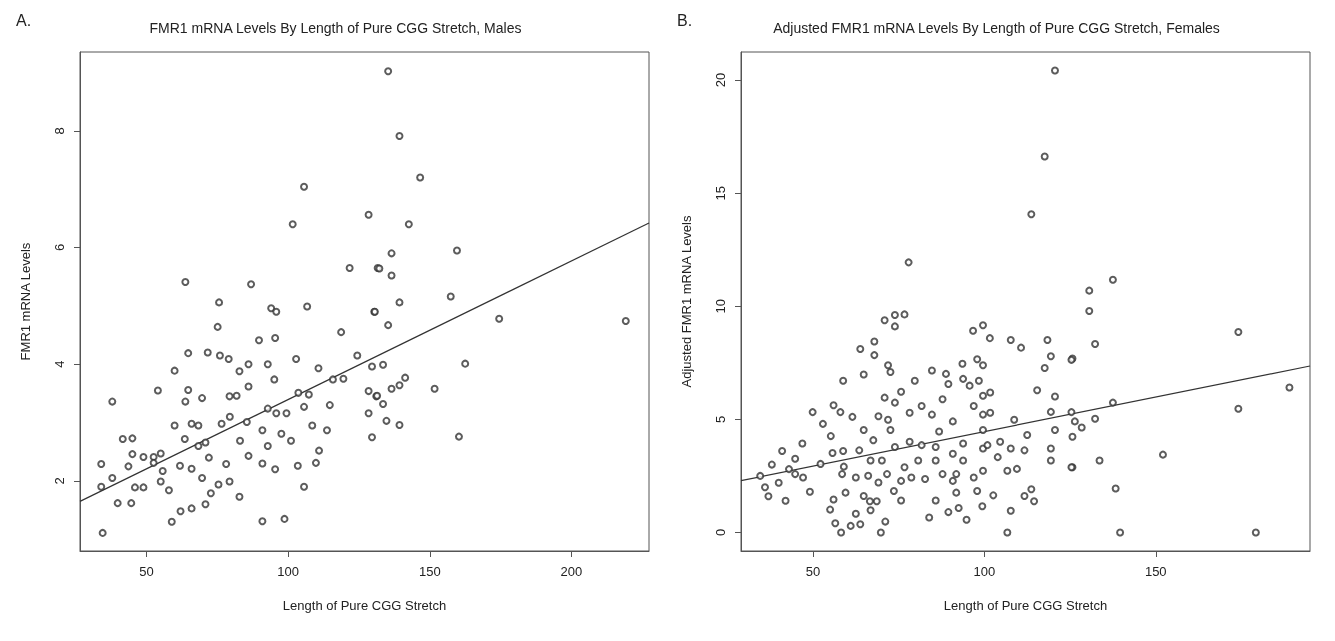 The height and width of the screenshot is (641, 1335). I want to click on y-tick-label: 5, so click(720, 419).